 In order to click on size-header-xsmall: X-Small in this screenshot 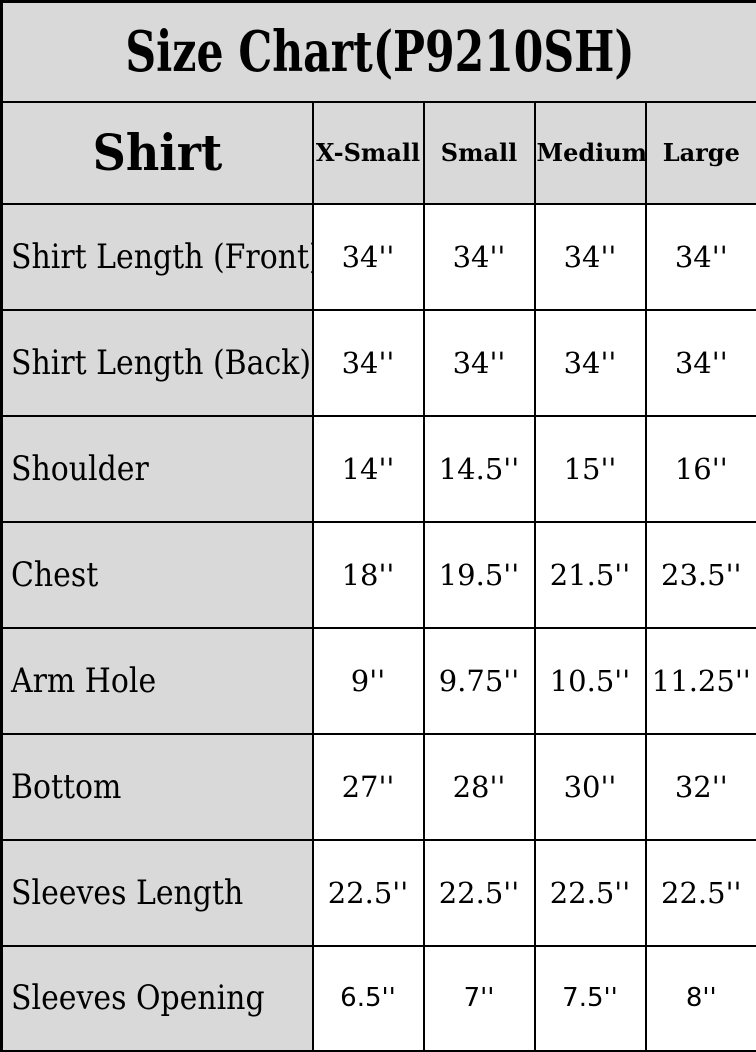, I will do `click(368, 152)`.